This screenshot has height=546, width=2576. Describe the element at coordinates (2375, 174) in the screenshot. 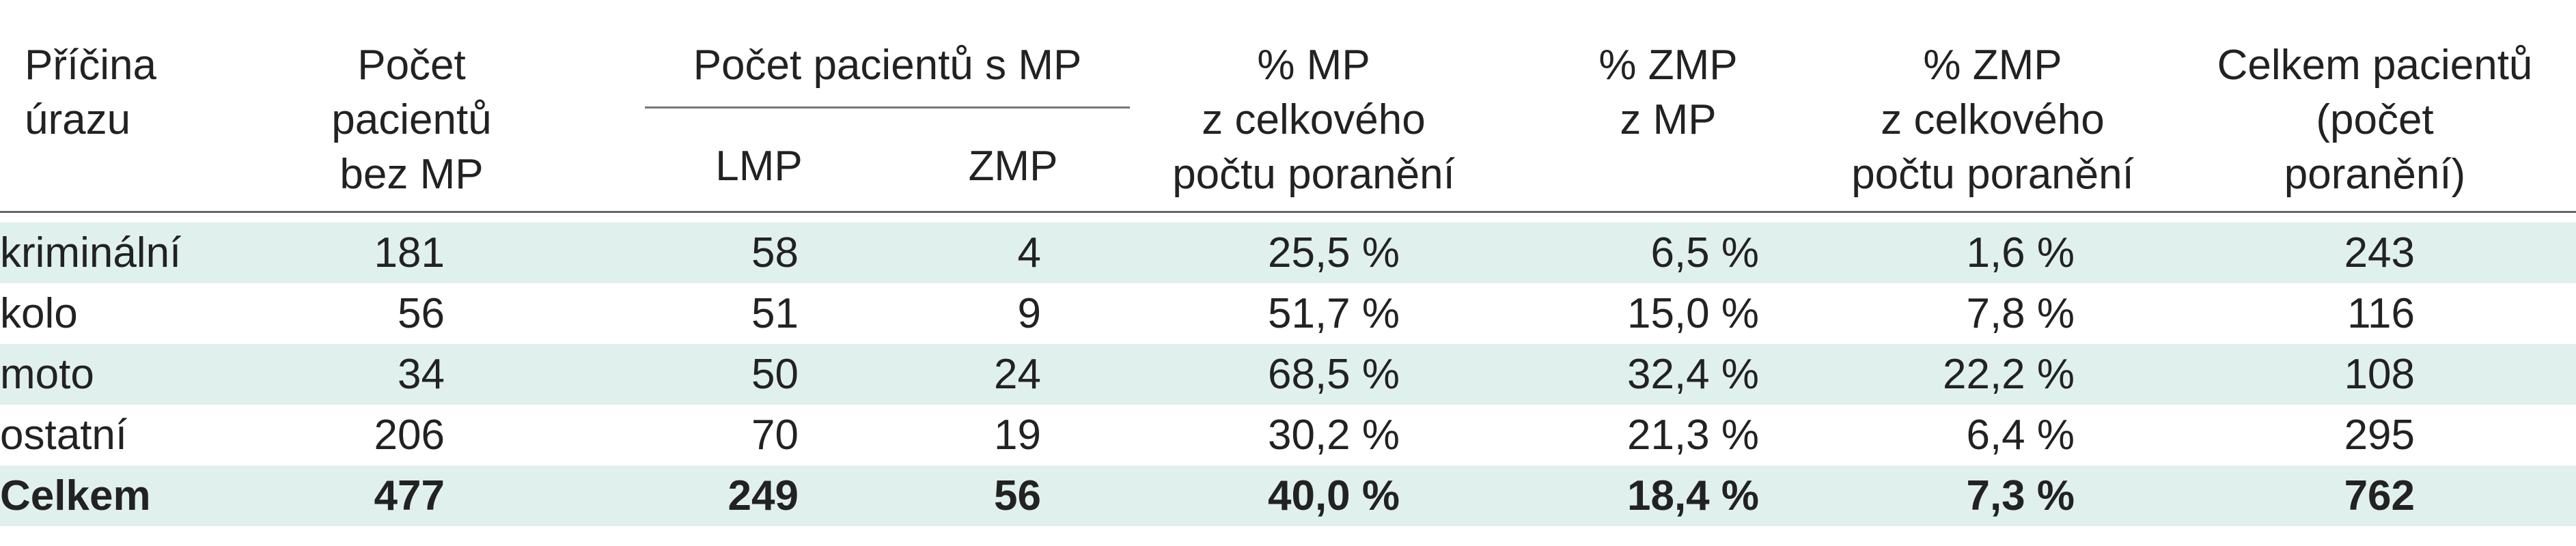

I see `header-line: poranění)` at that location.